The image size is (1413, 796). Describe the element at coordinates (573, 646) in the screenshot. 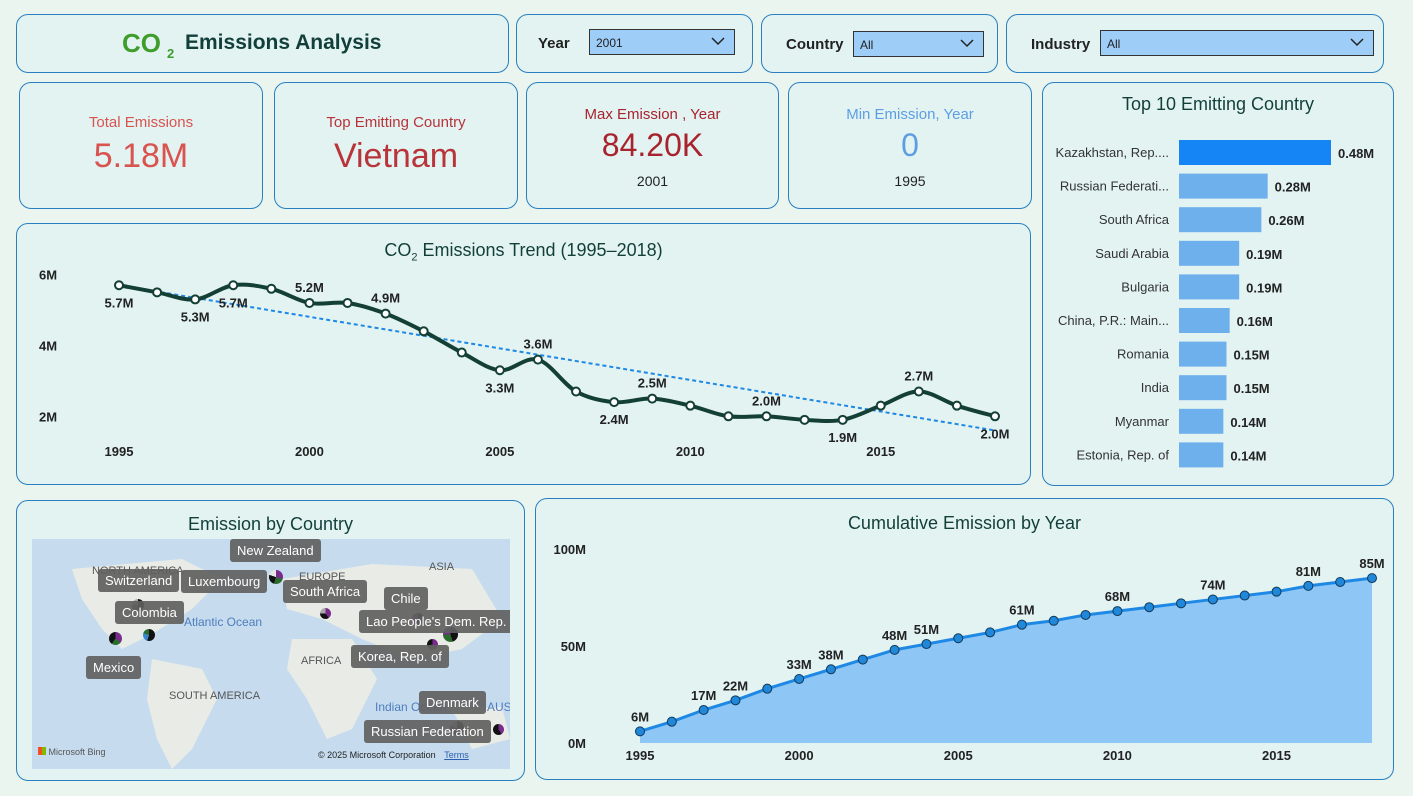

I see `cum-y-tick-label: 50M` at that location.